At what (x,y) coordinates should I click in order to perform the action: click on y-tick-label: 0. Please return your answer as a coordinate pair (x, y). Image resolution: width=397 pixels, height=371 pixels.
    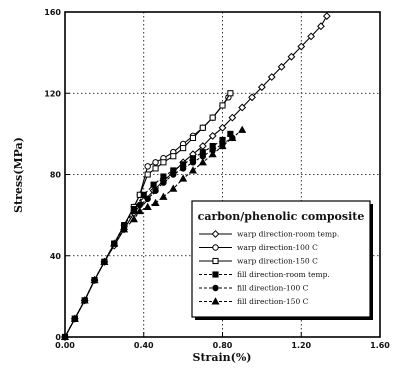
    Looking at the image, I should click on (58, 337).